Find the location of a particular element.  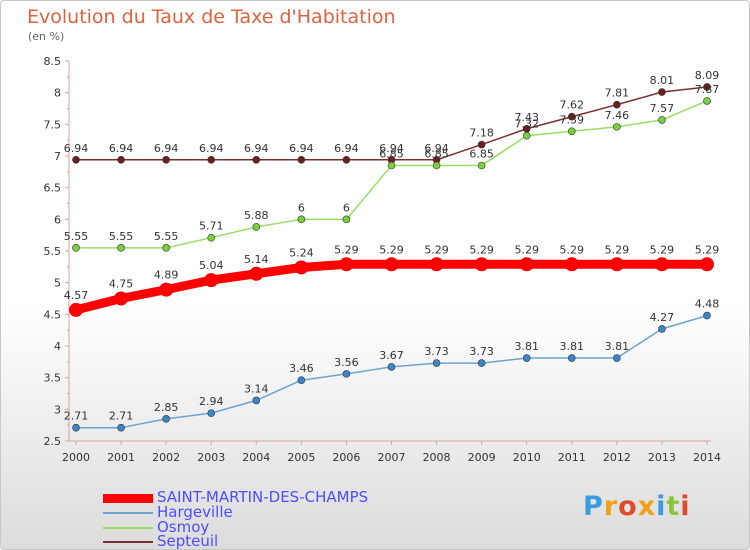

data-label: 7.46 is located at coordinates (617, 115).